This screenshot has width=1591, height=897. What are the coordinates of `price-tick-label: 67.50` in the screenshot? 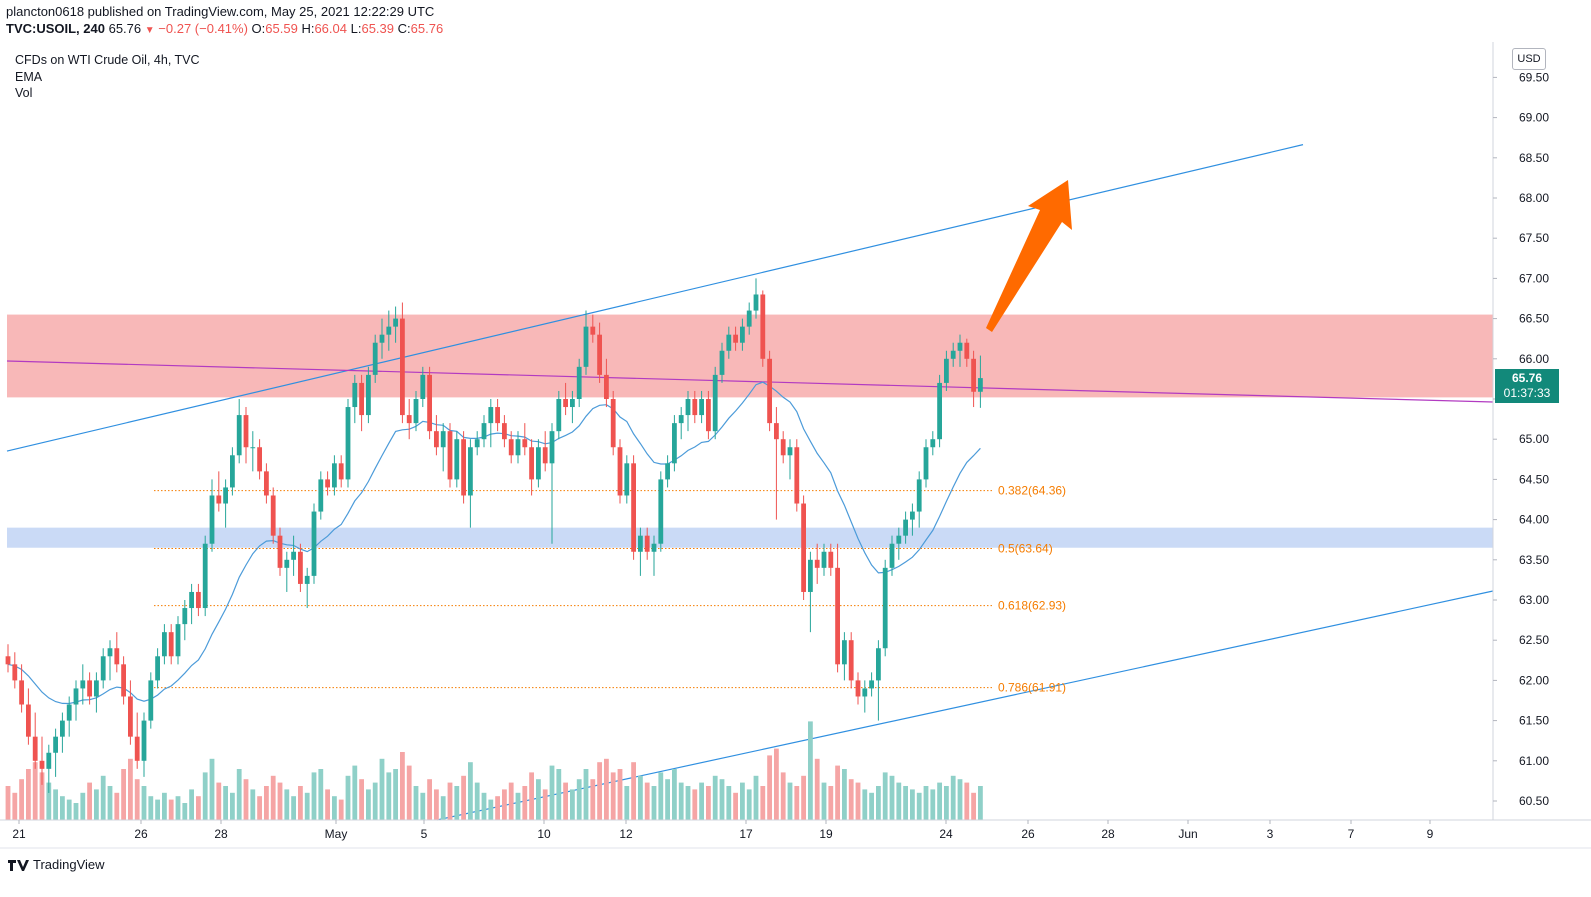 It's located at (1534, 238).